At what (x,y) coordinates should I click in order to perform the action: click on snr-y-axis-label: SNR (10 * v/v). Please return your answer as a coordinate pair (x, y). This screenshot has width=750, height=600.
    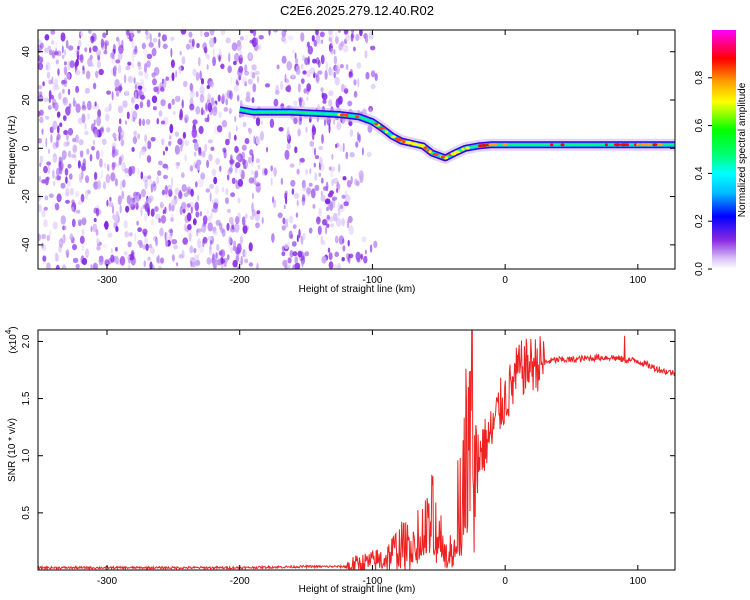
    Looking at the image, I should click on (12, 450).